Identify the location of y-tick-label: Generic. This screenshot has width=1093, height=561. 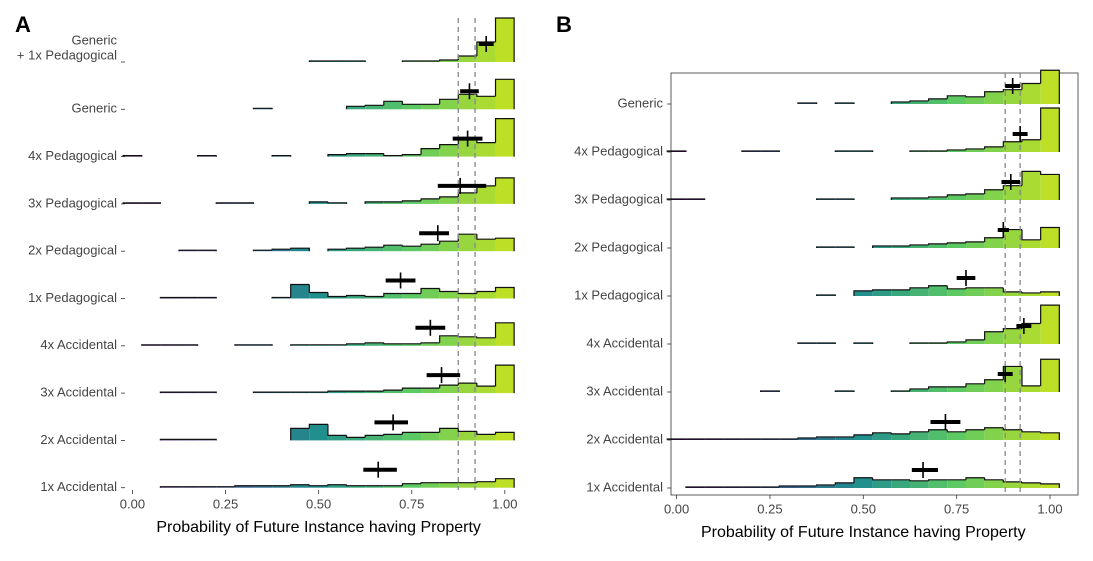
(94, 39).